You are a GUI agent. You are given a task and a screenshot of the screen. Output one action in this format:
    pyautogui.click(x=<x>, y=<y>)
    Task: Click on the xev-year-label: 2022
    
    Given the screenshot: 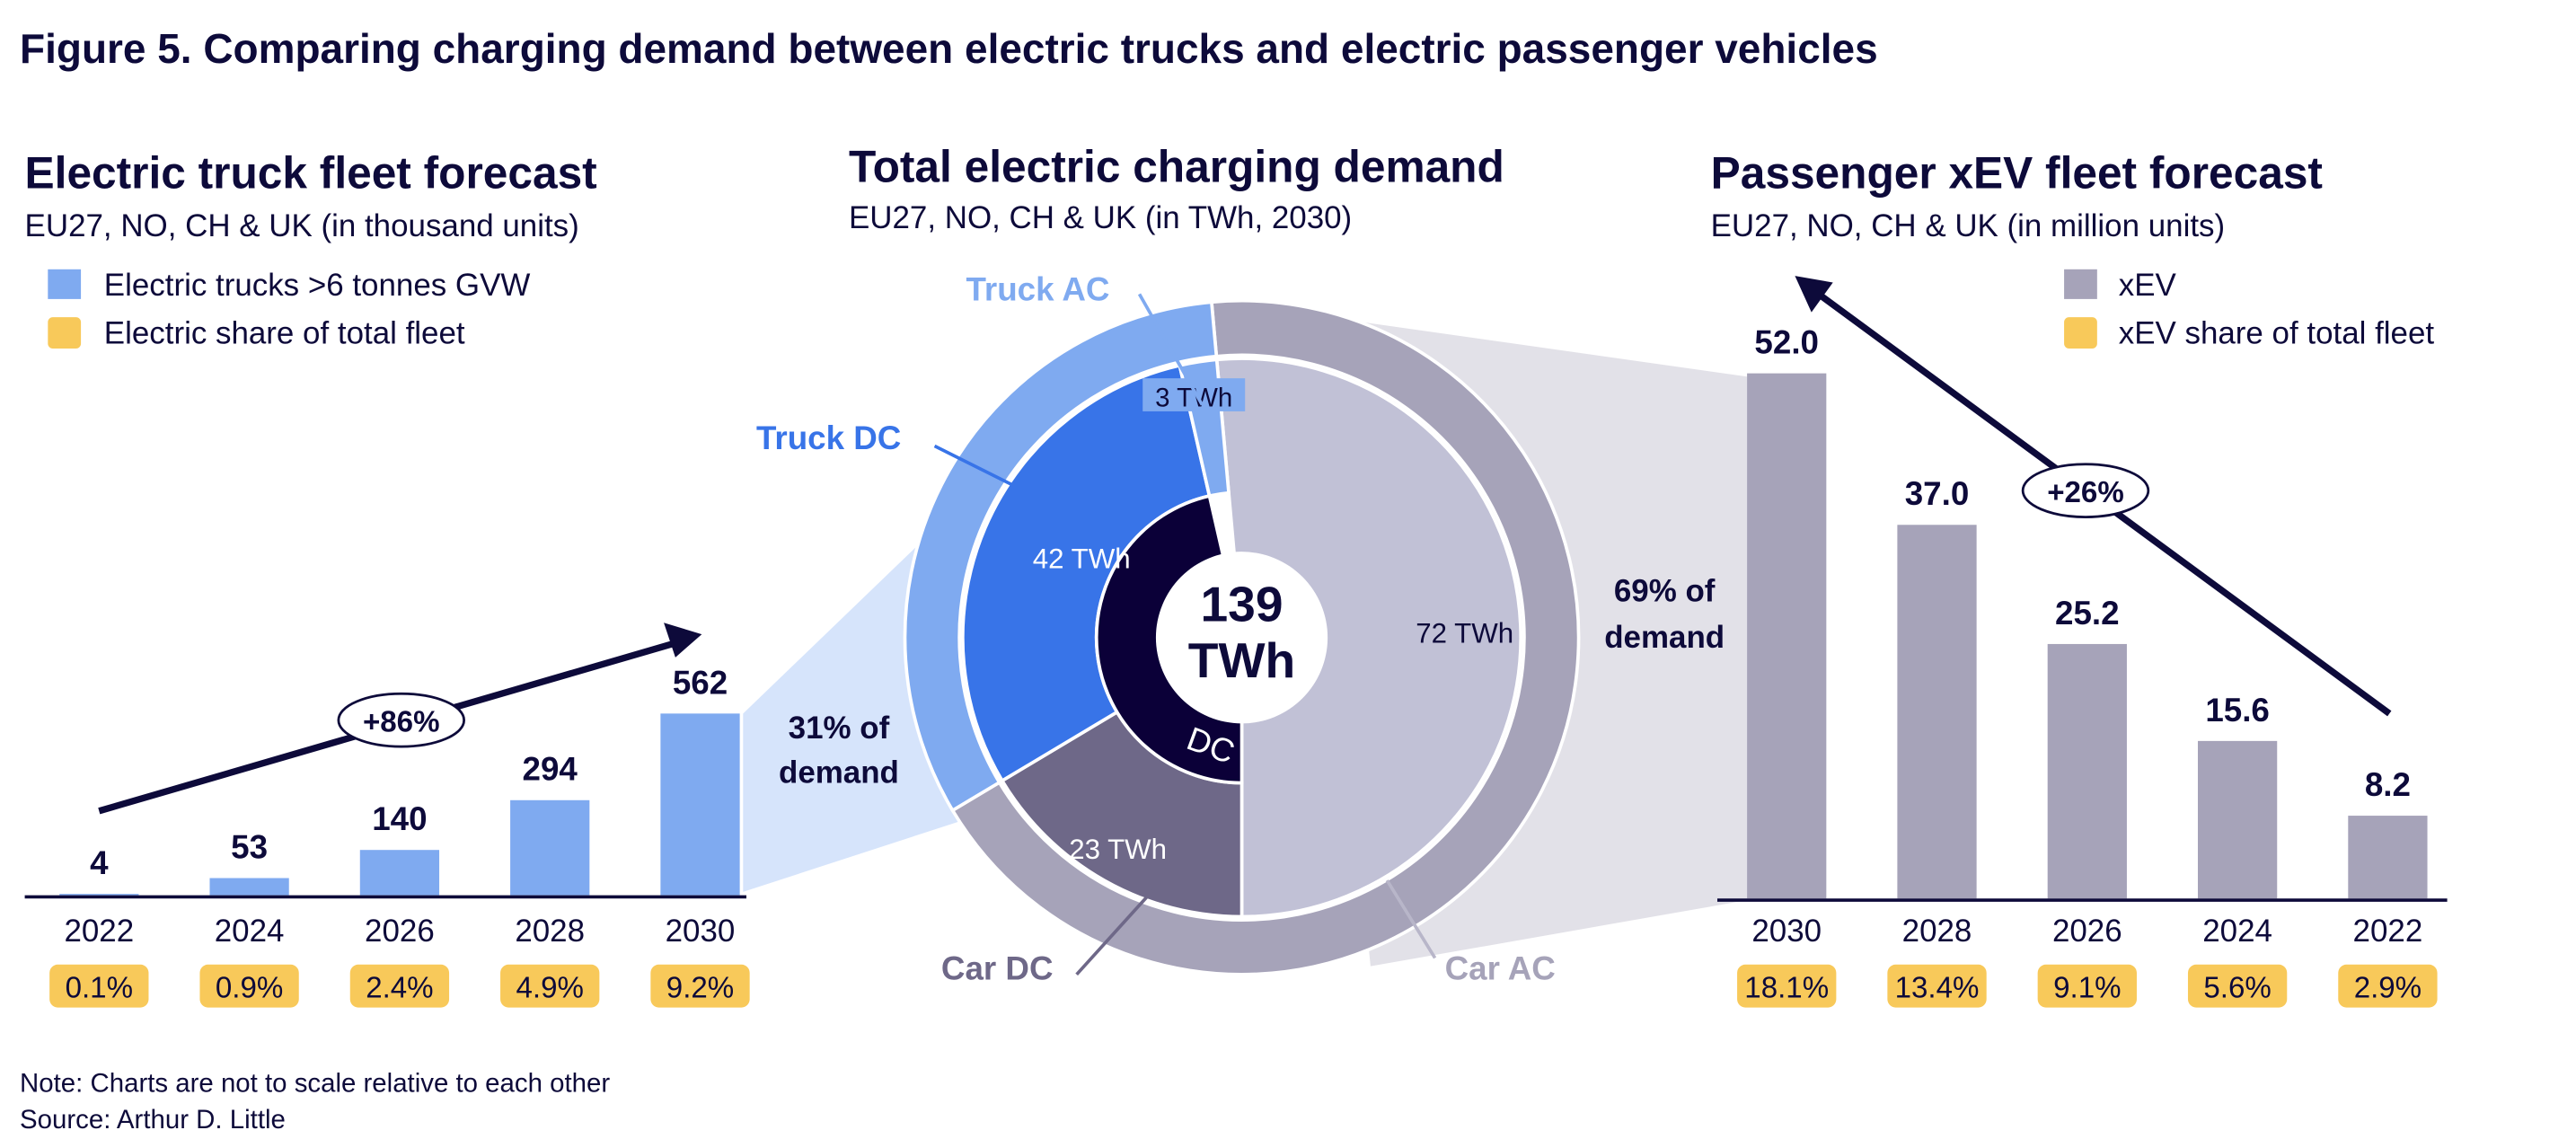 What is the action you would take?
    pyautogui.click(x=2388, y=931)
    